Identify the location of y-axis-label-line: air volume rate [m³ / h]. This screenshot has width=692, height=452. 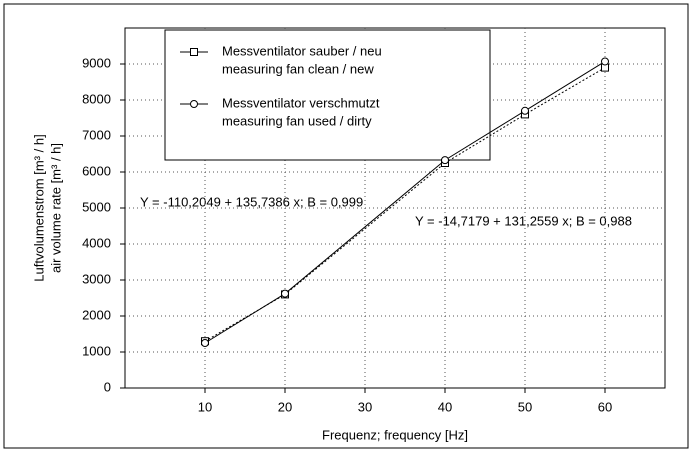
(55, 208).